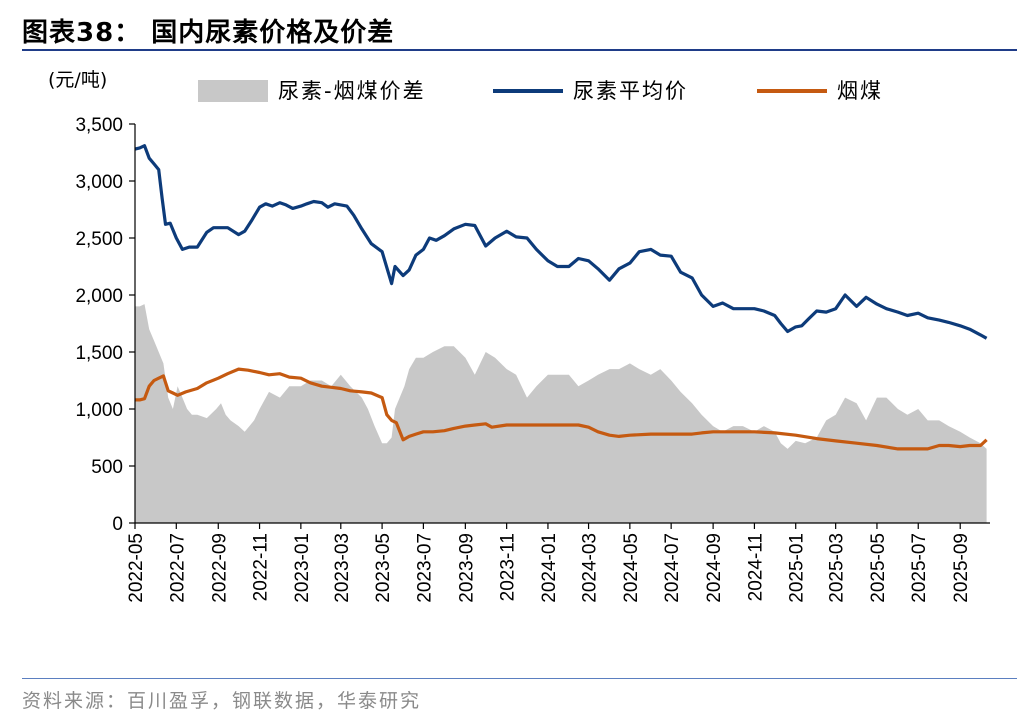  What do you see at coordinates (99, 410) in the screenshot?
I see `y-tick-label: 1,000` at bounding box center [99, 410].